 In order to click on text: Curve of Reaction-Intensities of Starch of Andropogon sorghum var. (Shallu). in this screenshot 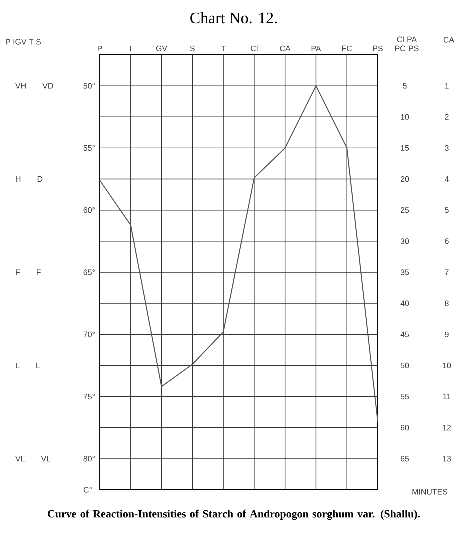, I will do `click(234, 515)`.